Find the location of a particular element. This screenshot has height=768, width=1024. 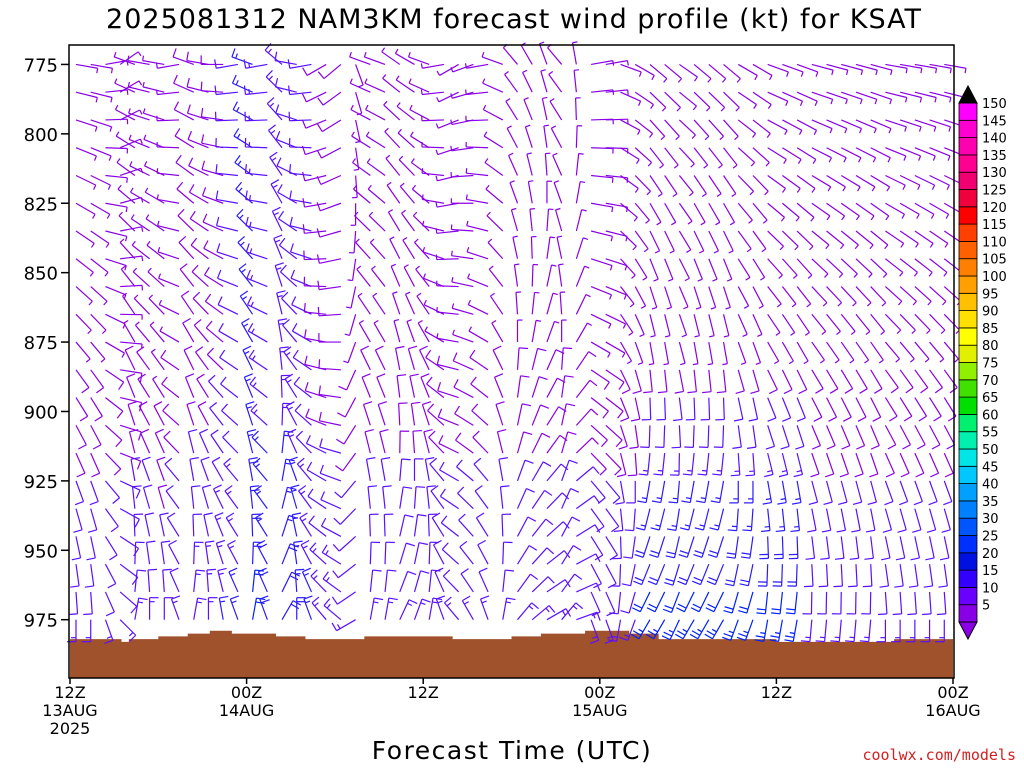

y-tick-label: 850 is located at coordinates (41, 274).